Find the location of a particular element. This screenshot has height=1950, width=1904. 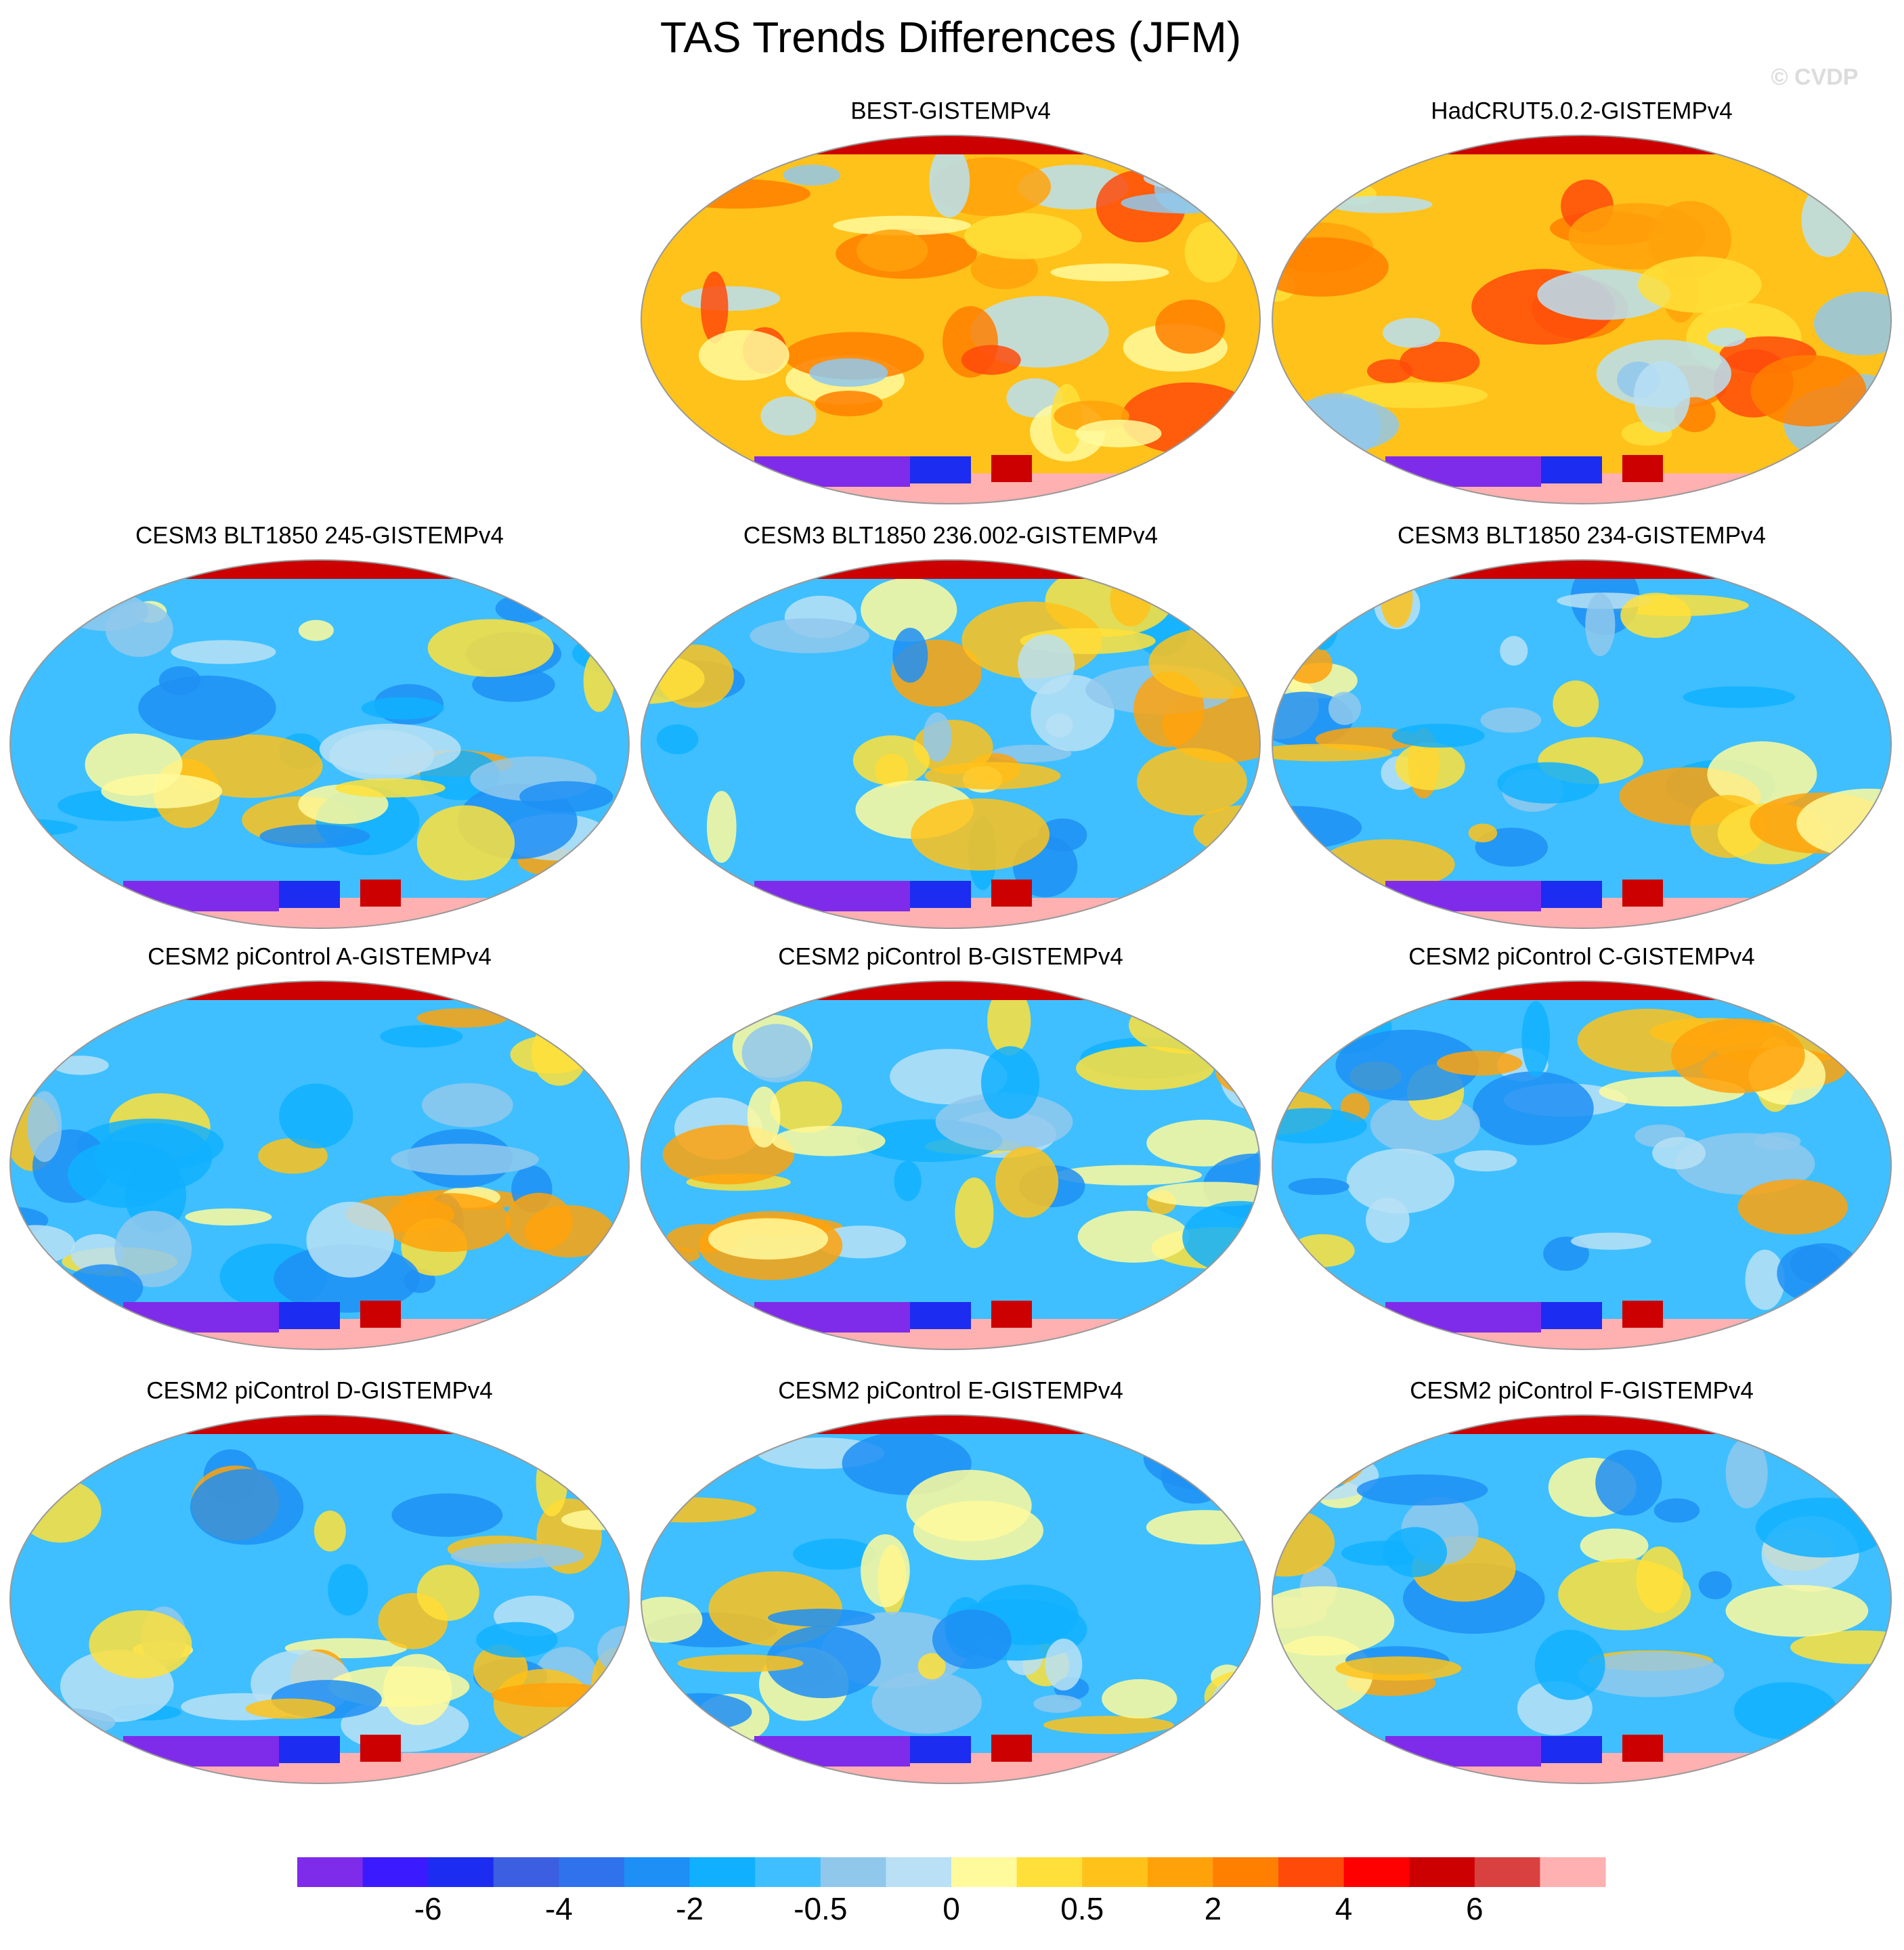

panel-title: CESM2 piControl D-GISTEMPv4 is located at coordinates (320, 1390).